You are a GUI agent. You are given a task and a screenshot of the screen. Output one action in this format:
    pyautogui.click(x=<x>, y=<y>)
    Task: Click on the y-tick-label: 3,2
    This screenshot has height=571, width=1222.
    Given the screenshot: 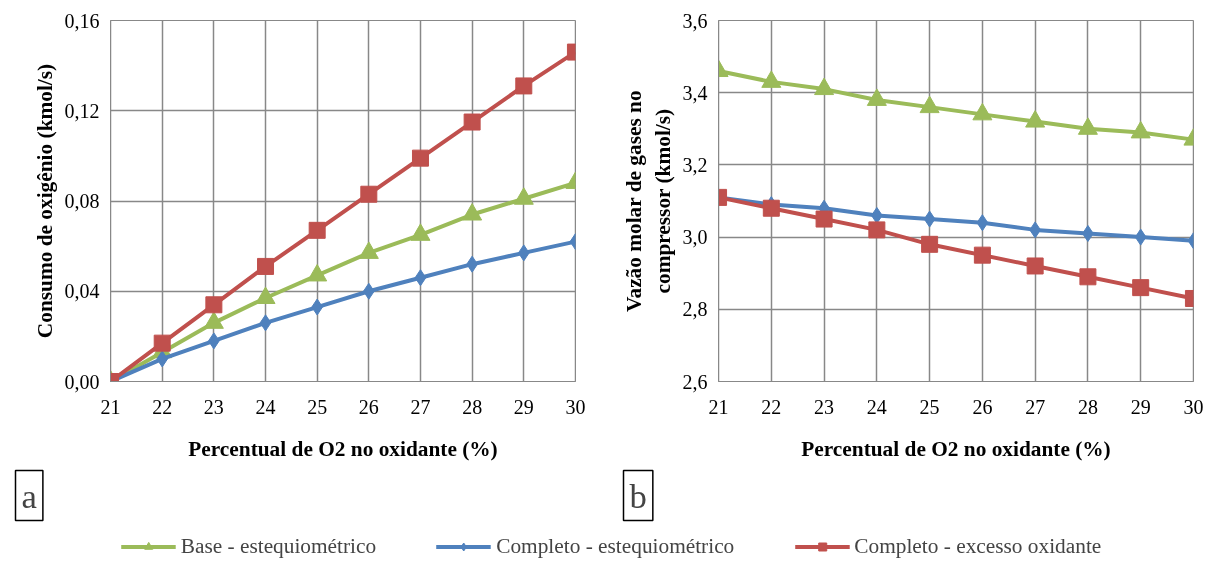 What is the action you would take?
    pyautogui.click(x=695, y=164)
    